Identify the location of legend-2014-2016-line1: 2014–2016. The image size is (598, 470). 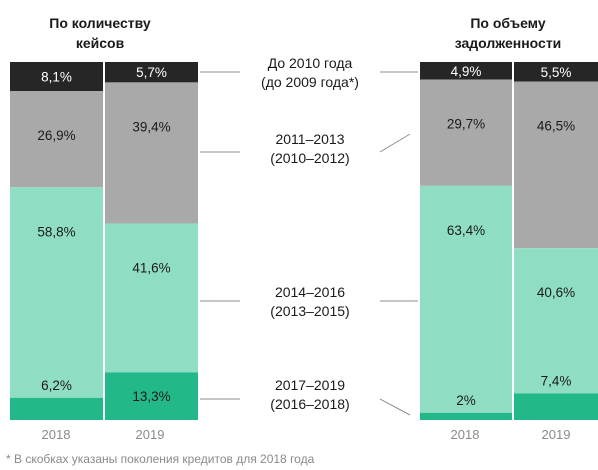
(310, 292).